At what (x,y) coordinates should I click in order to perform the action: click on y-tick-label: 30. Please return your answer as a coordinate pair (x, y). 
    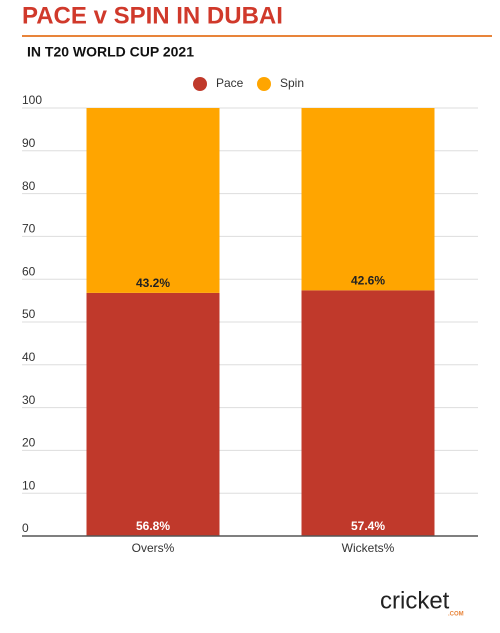
    Looking at the image, I should click on (29, 400).